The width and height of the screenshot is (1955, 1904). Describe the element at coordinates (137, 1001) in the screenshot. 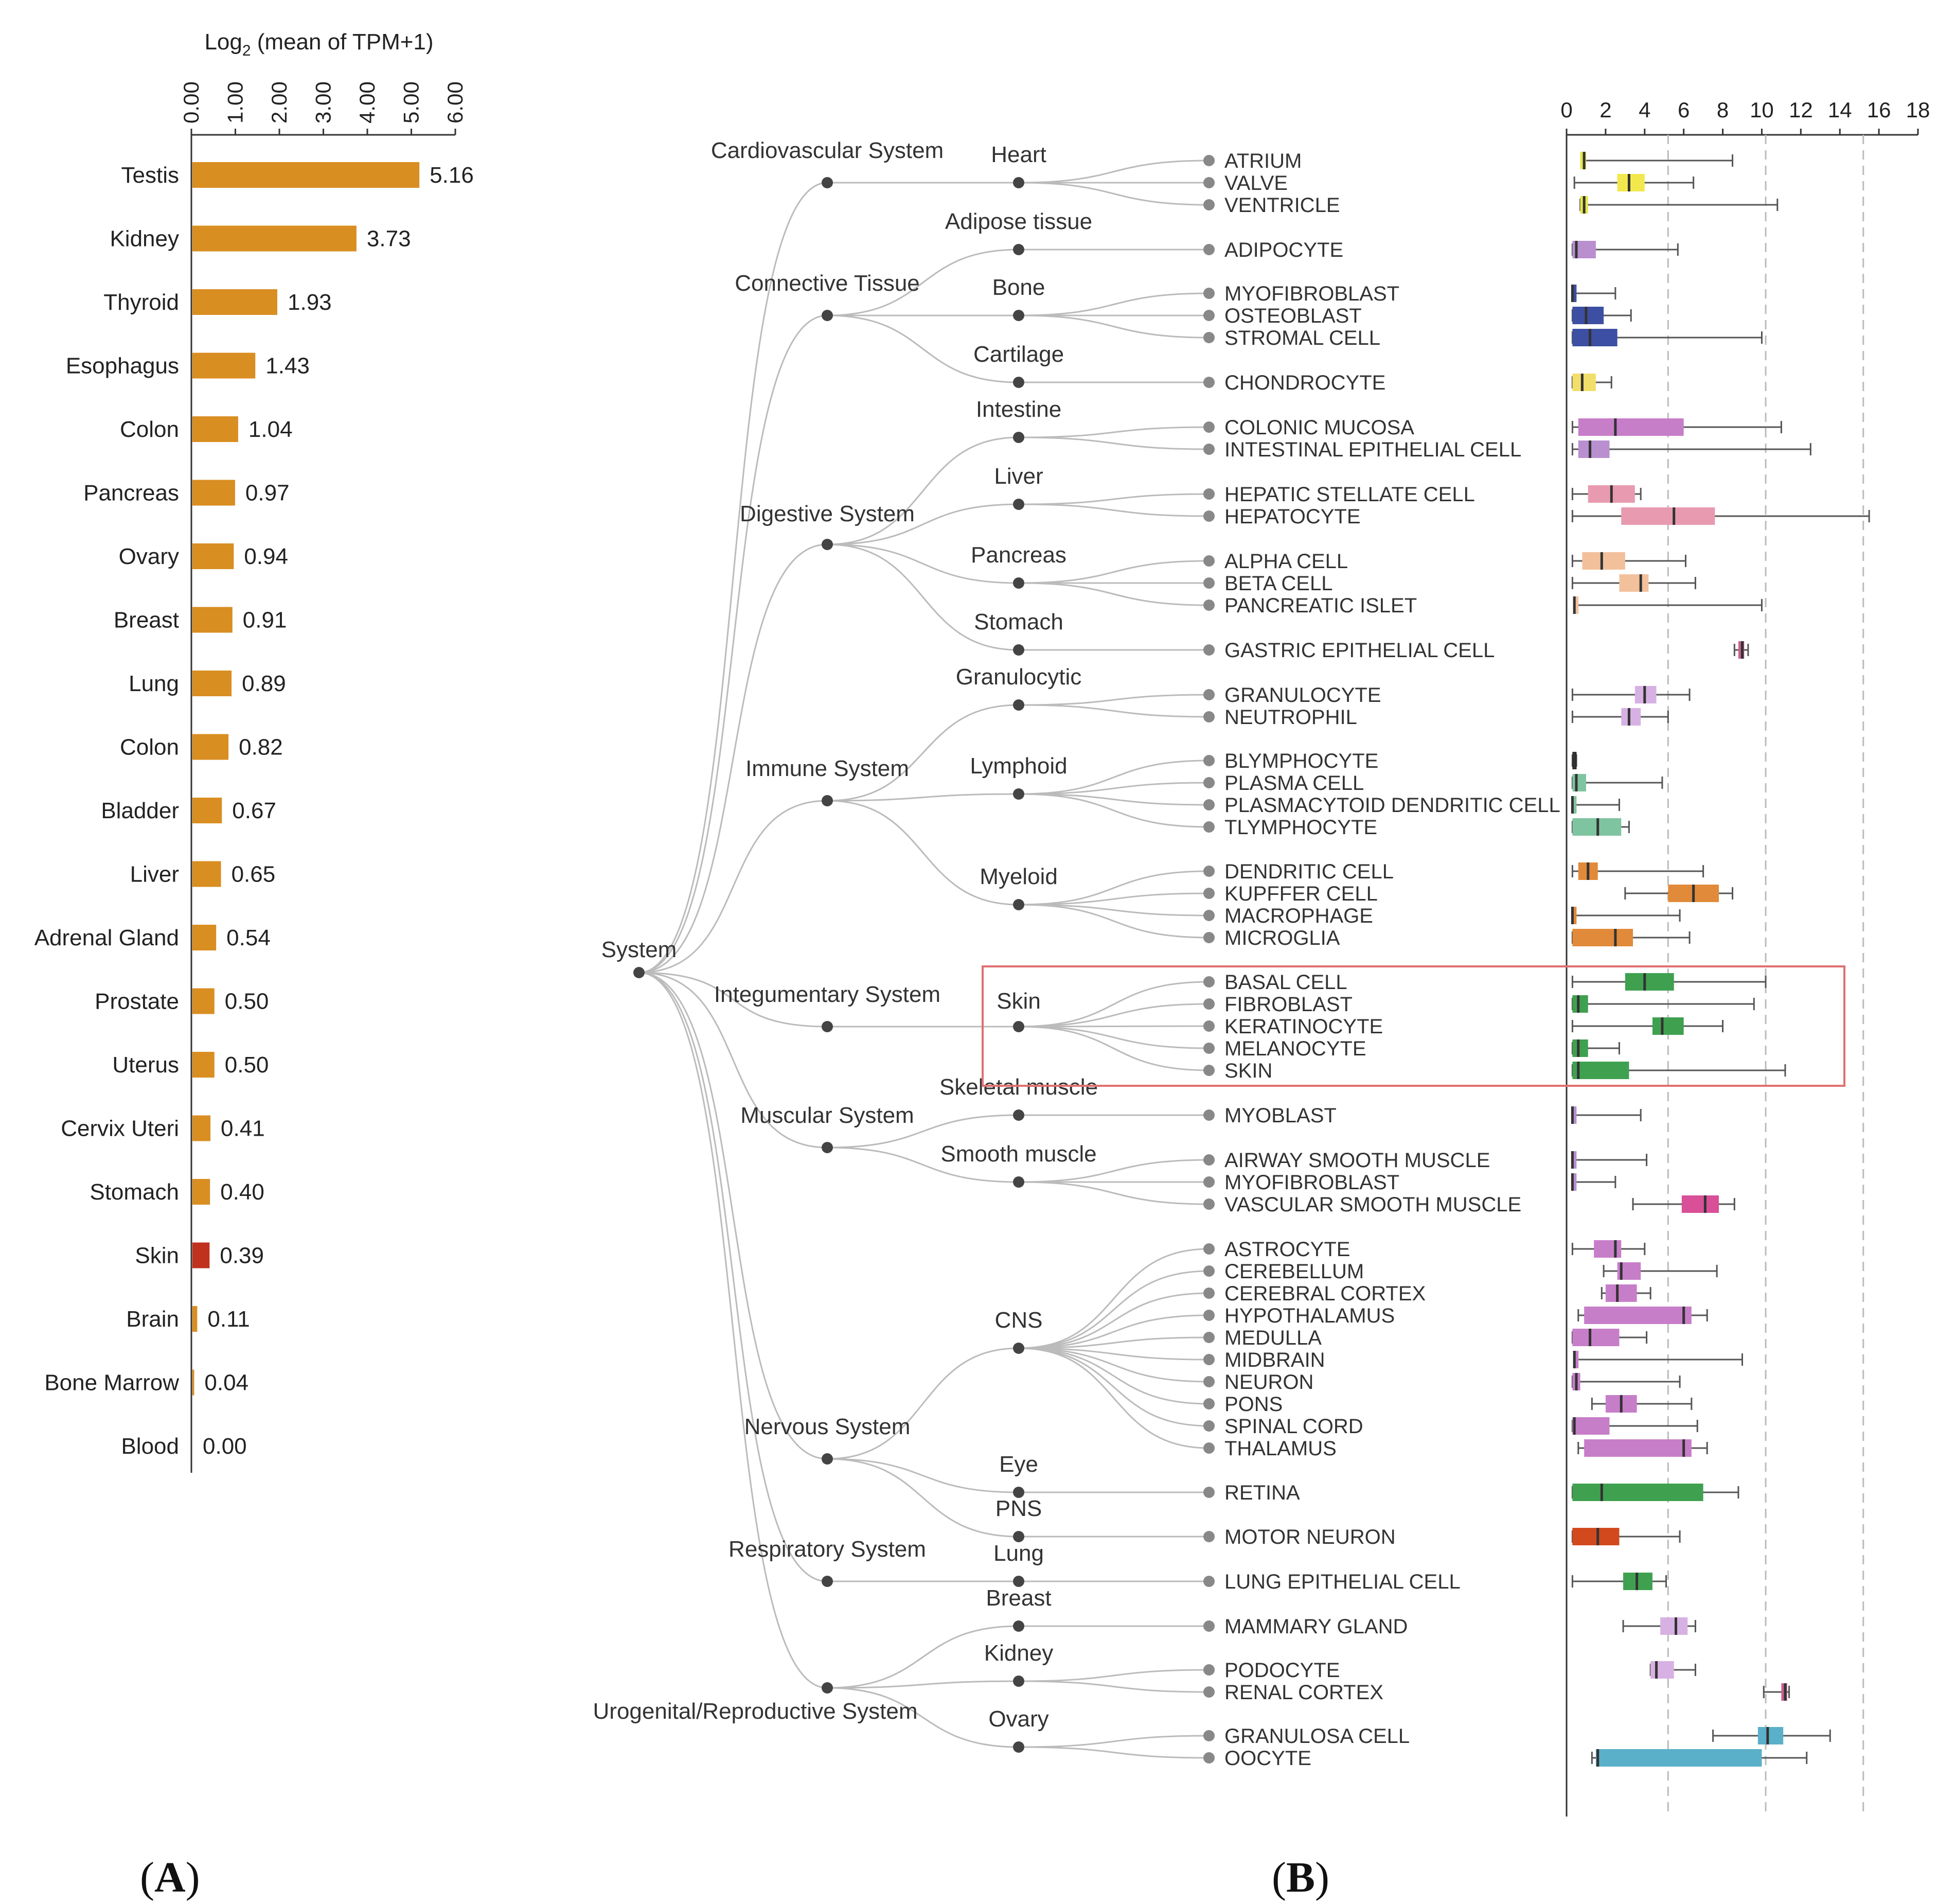

I see `bar-category-label: Prostate` at that location.